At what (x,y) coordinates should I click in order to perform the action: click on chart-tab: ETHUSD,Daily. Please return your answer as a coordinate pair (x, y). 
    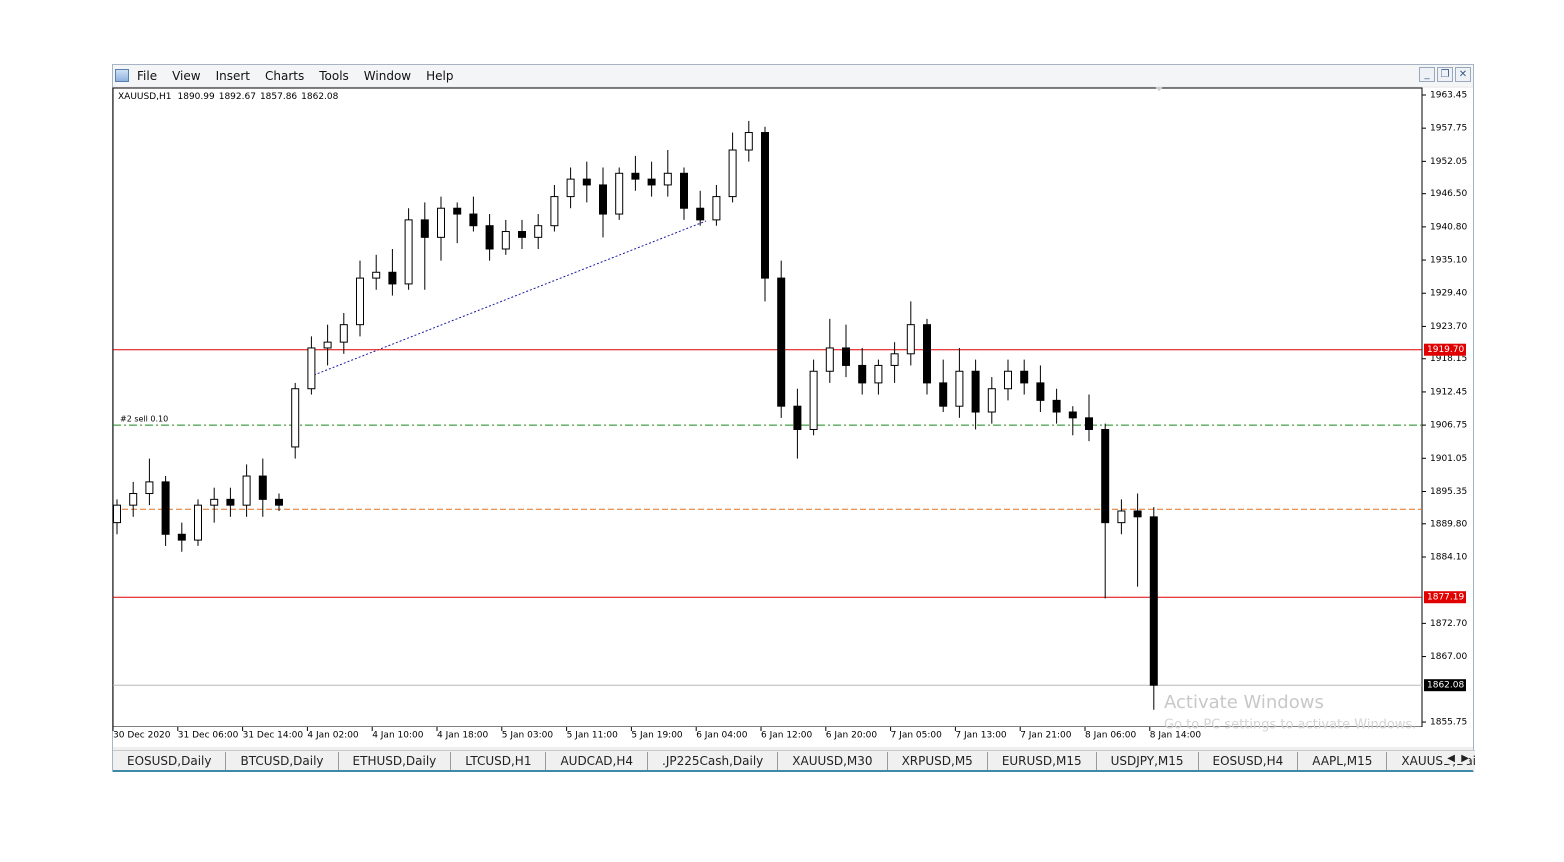
    Looking at the image, I should click on (395, 761).